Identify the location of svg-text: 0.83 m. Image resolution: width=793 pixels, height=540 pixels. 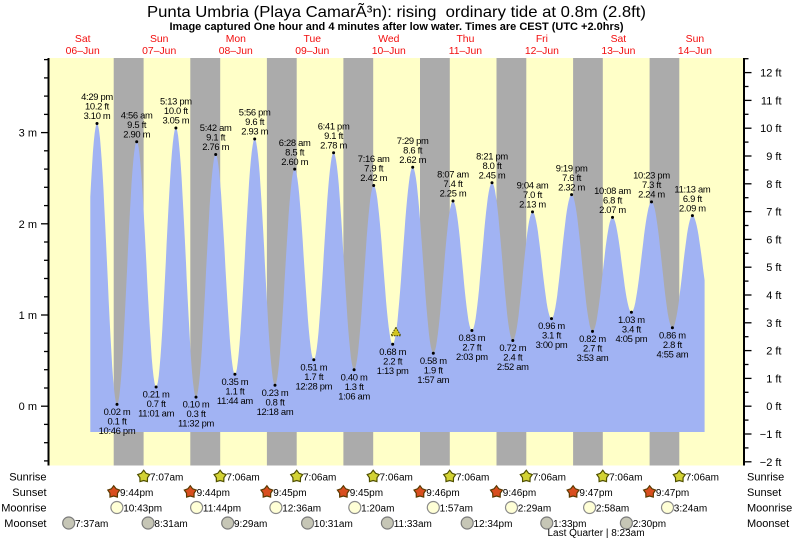
(471, 337).